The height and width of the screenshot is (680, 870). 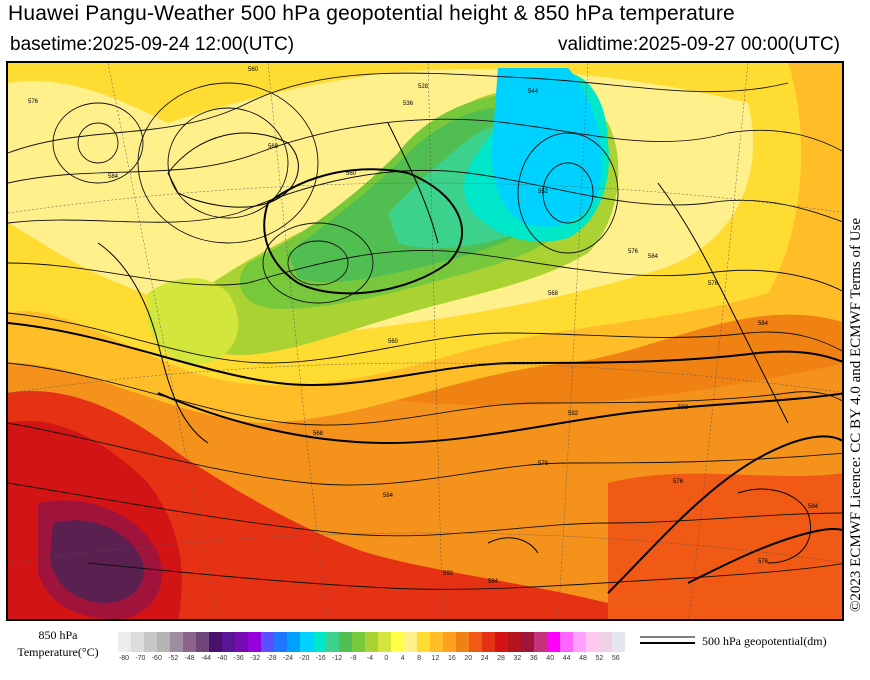 What do you see at coordinates (320, 658) in the screenshot?
I see `colorbar-tick-label: -16` at bounding box center [320, 658].